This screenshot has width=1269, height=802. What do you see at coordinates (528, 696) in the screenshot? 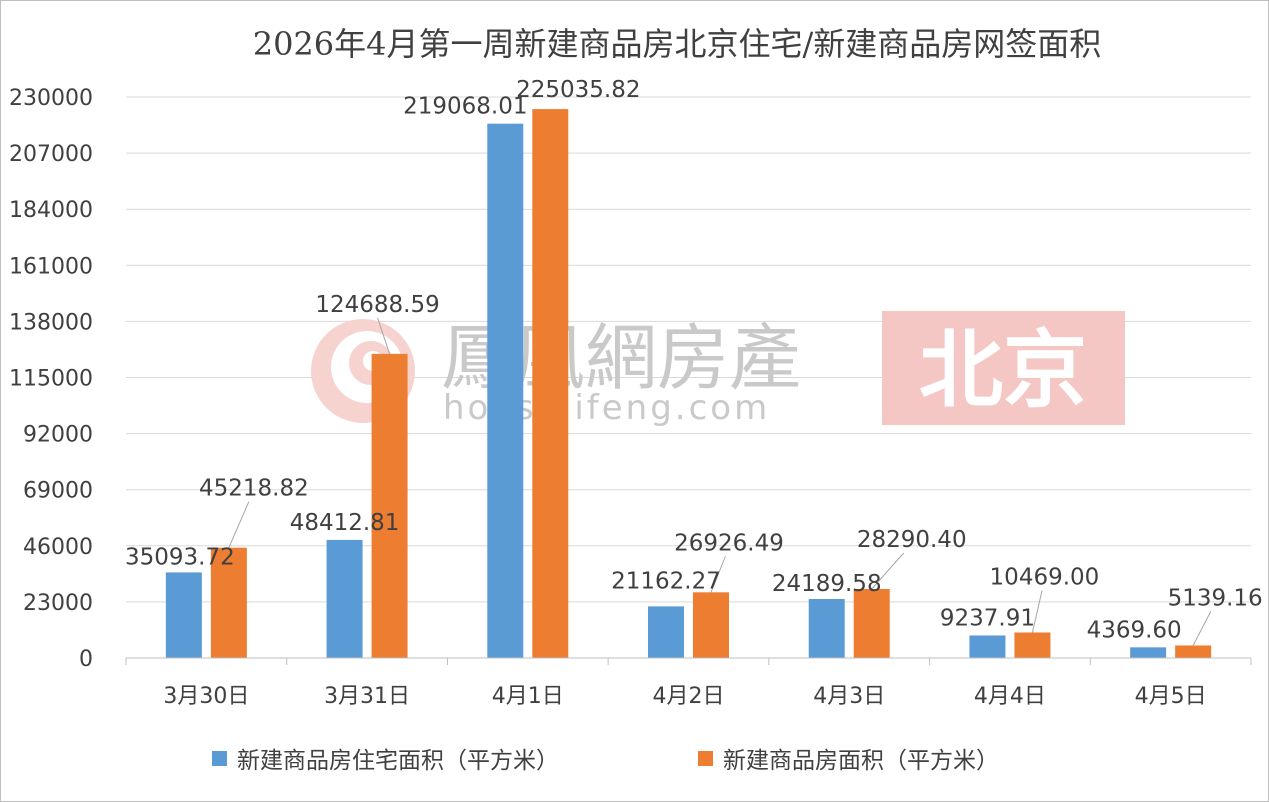
I see `x-tick-label: 4月1日` at bounding box center [528, 696].